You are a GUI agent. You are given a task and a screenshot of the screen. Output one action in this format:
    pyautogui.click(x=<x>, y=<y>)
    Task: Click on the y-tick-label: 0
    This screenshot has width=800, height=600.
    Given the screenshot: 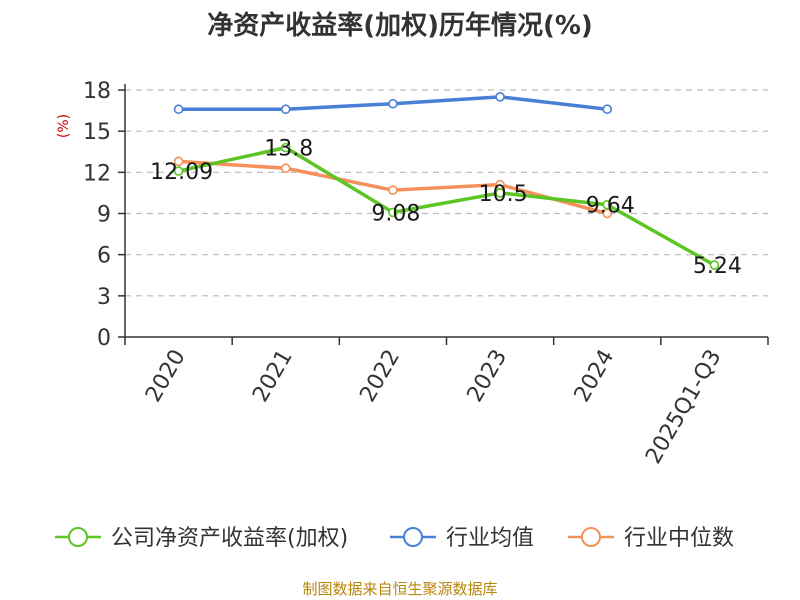 What is the action you would take?
    pyautogui.click(x=104, y=338)
    